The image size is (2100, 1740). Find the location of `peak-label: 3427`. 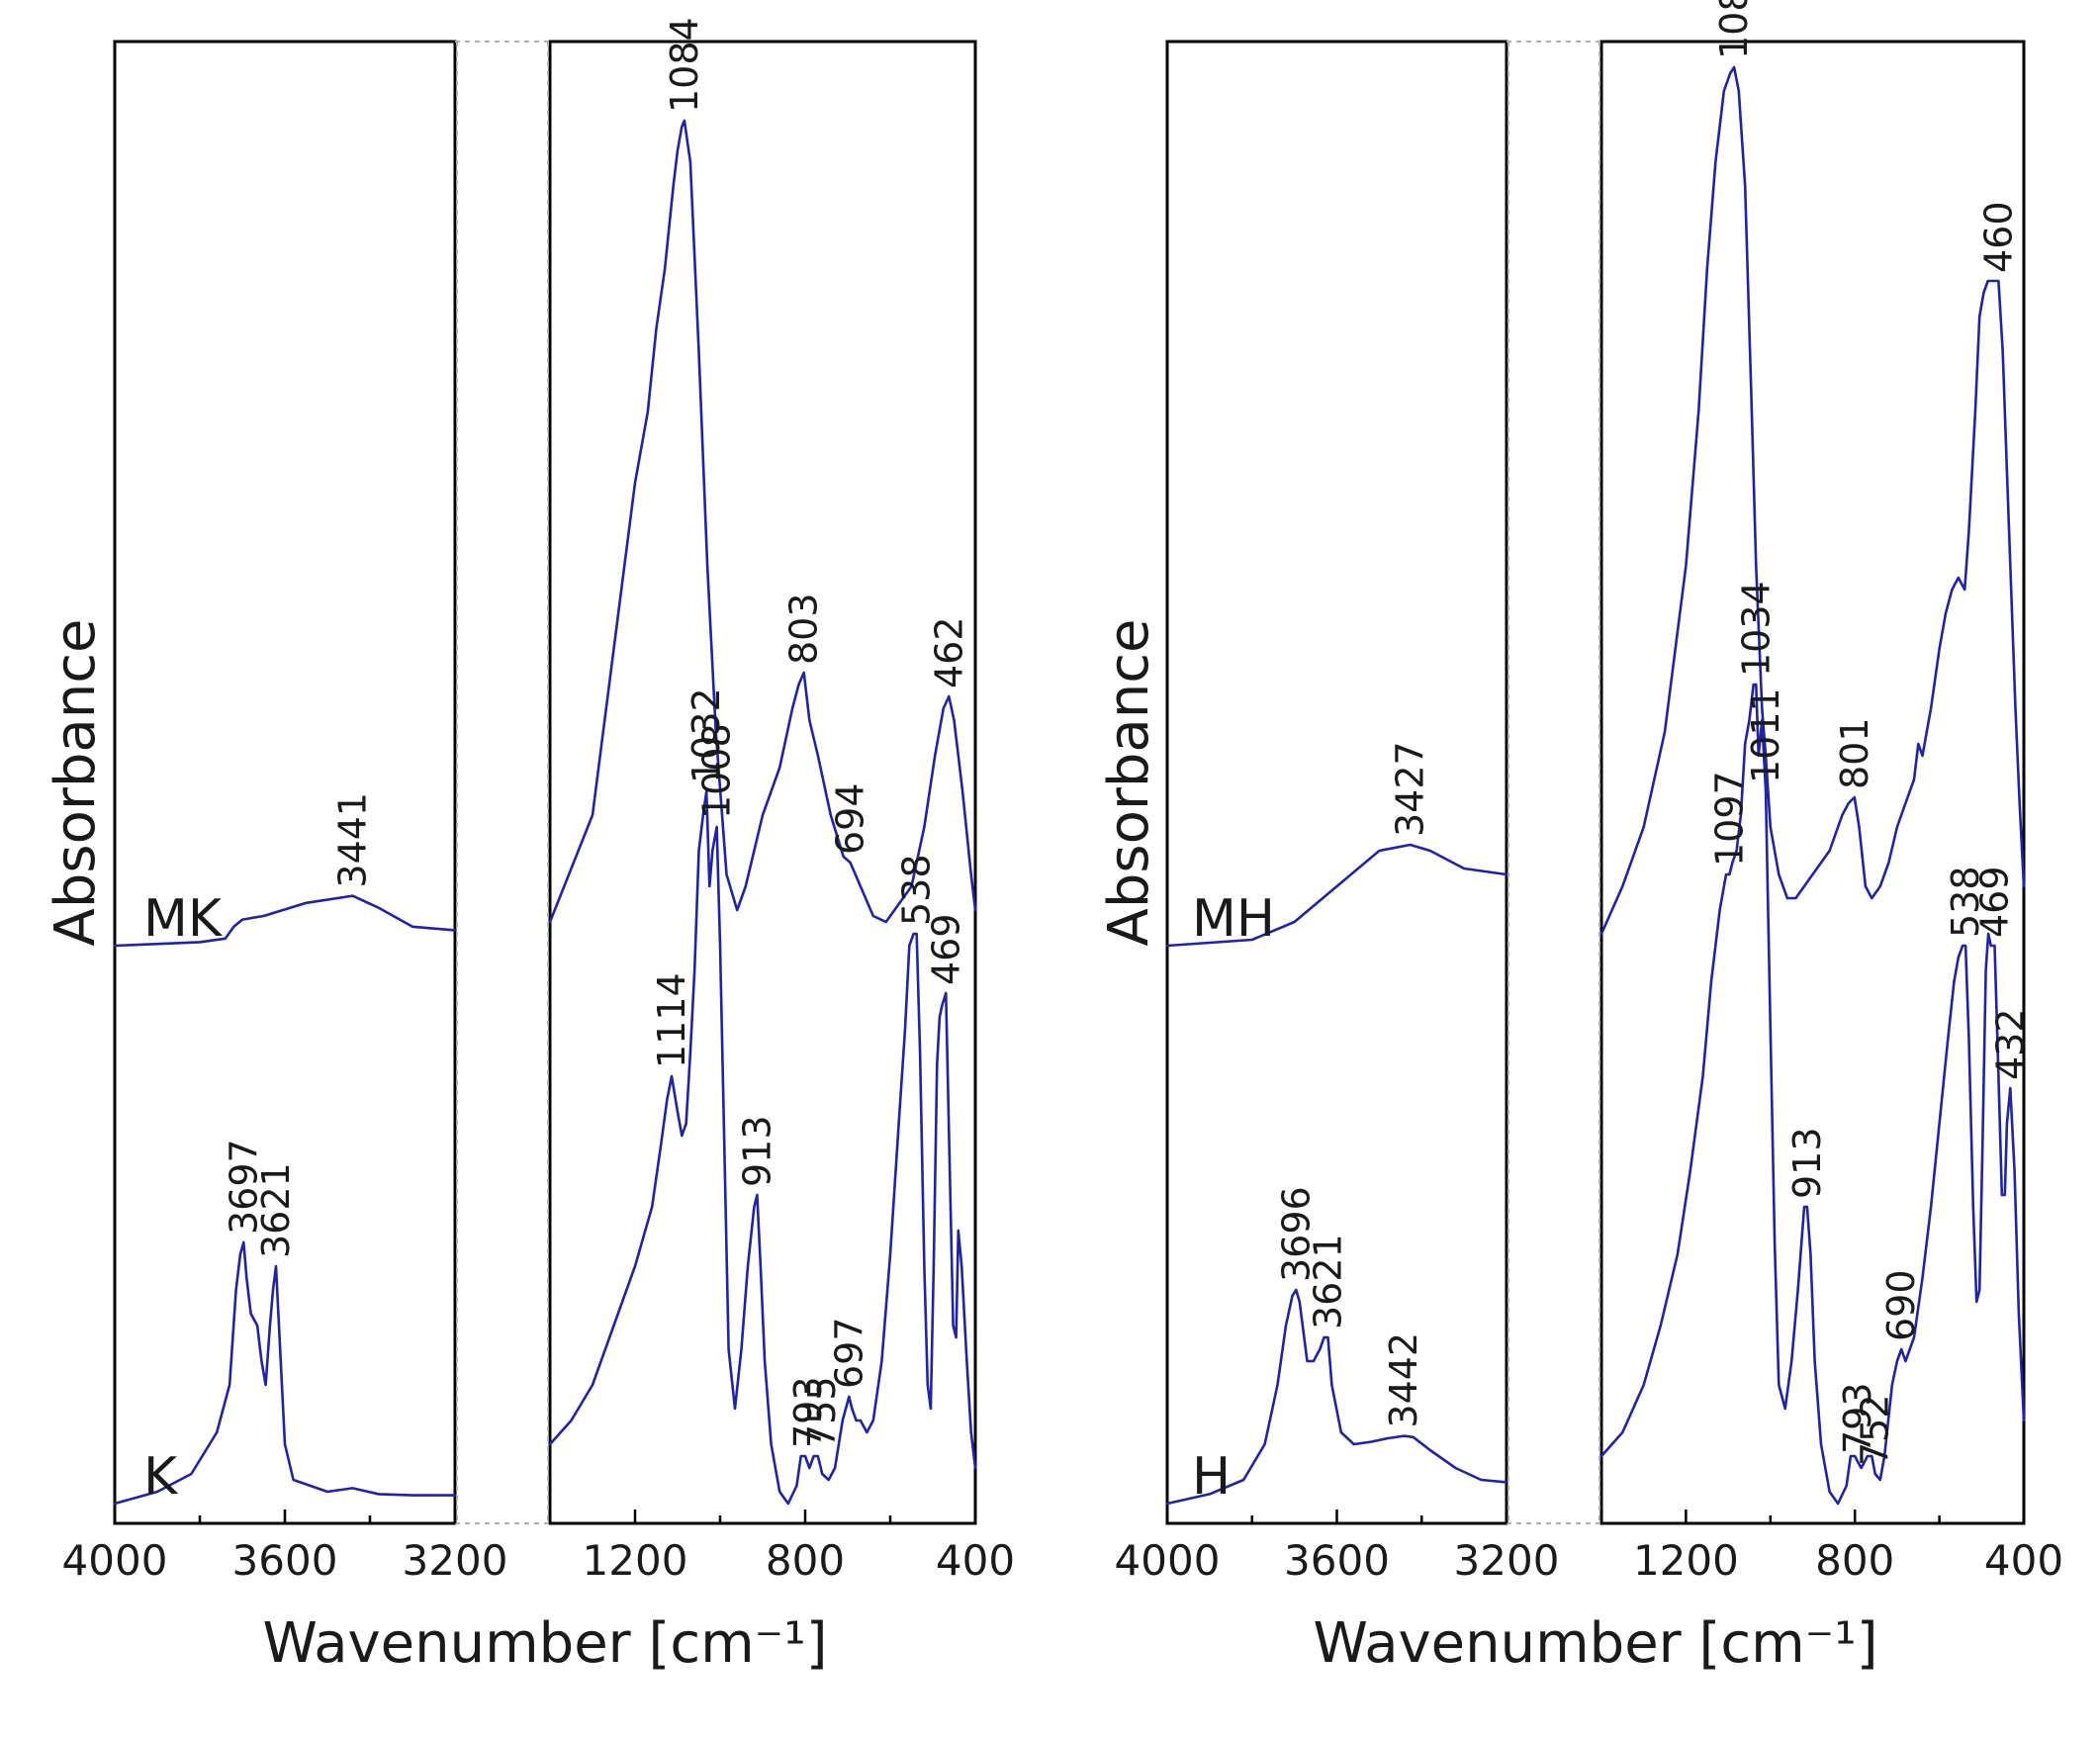

peak-label: 3427 is located at coordinates (1411, 789).